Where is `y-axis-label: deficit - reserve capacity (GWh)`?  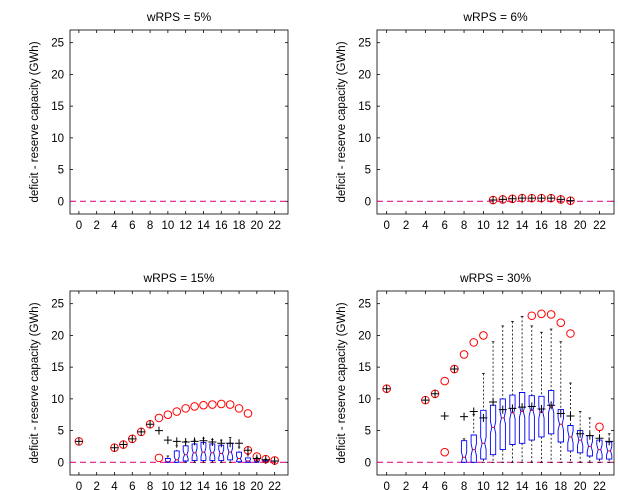 y-axis-label: deficit - reserve capacity (GWh) is located at coordinates (342, 121).